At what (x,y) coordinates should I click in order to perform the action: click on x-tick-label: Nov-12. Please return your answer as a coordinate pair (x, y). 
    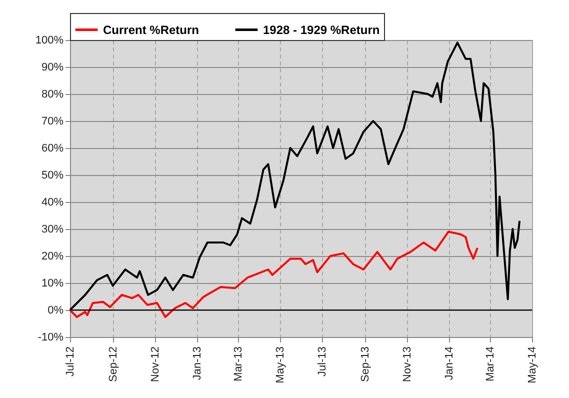
    Looking at the image, I should click on (155, 364).